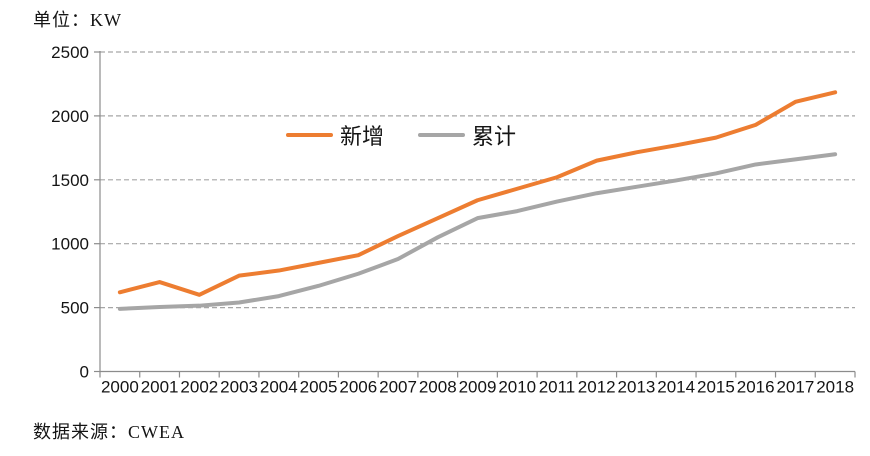 The height and width of the screenshot is (456, 870). I want to click on y-tick-label-1500: 1500, so click(70, 180).